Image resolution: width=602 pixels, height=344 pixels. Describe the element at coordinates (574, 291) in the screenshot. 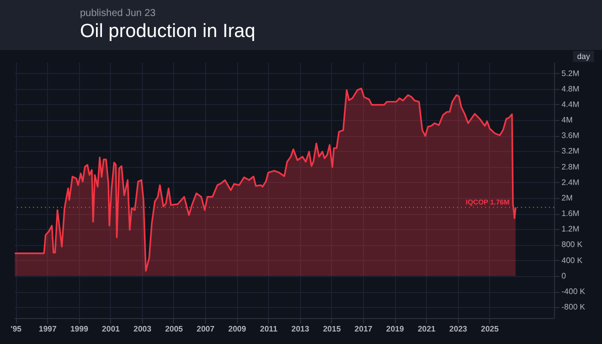

I see `y-tick-label: -400 K` at that location.